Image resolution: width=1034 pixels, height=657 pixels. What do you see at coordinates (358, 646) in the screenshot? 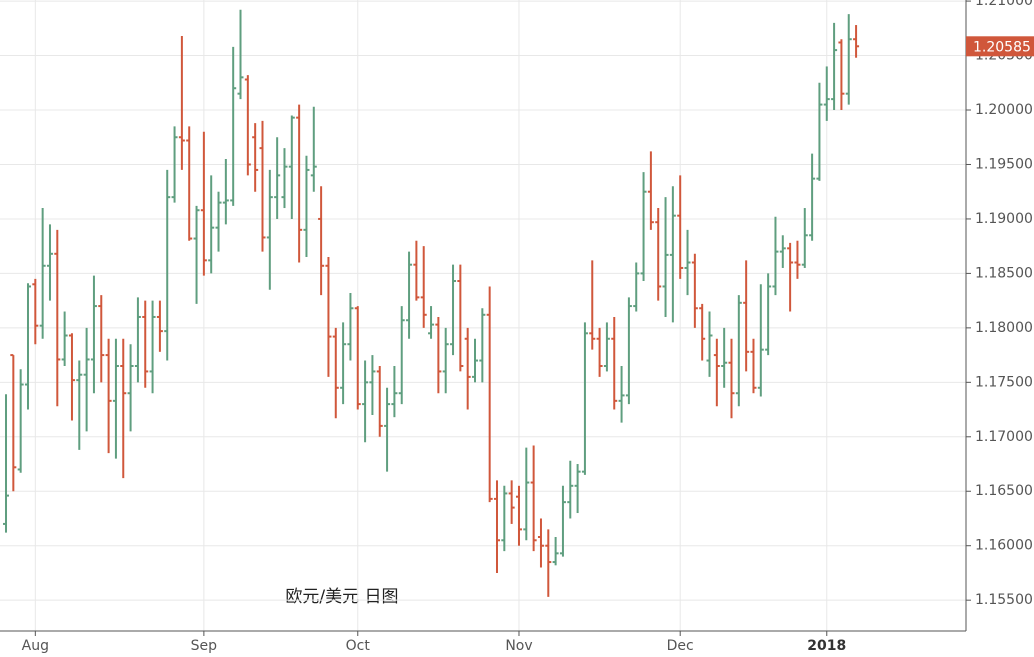
I see `x-tick-label: Oct` at bounding box center [358, 646].